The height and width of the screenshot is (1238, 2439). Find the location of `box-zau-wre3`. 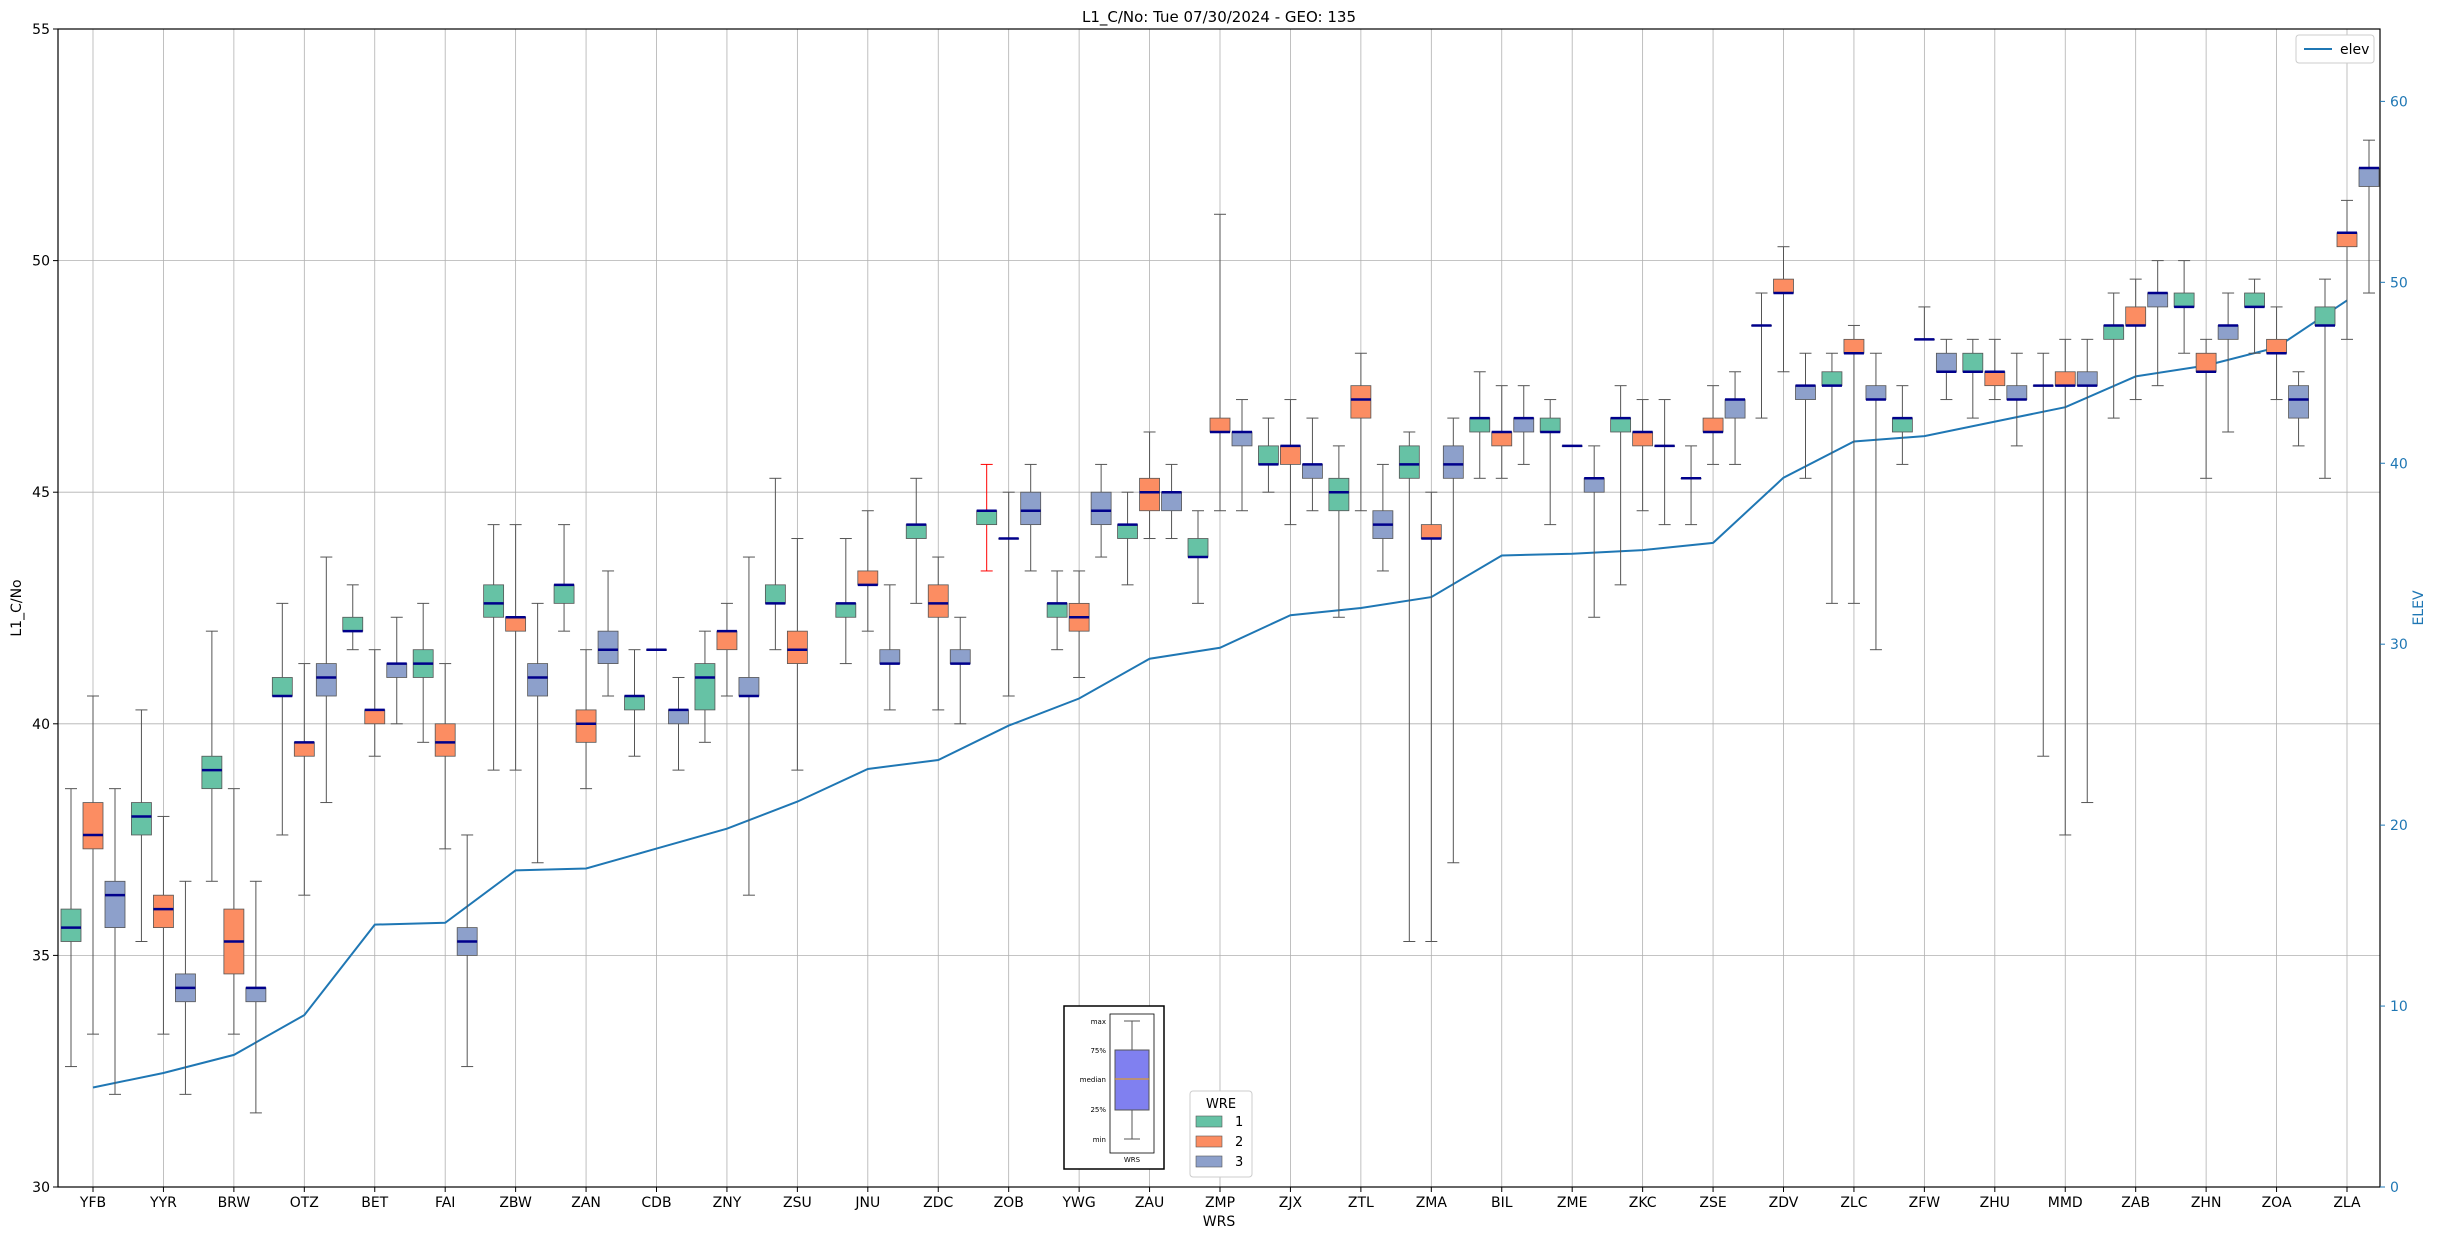

box-zau-wre3 is located at coordinates (1171, 501).